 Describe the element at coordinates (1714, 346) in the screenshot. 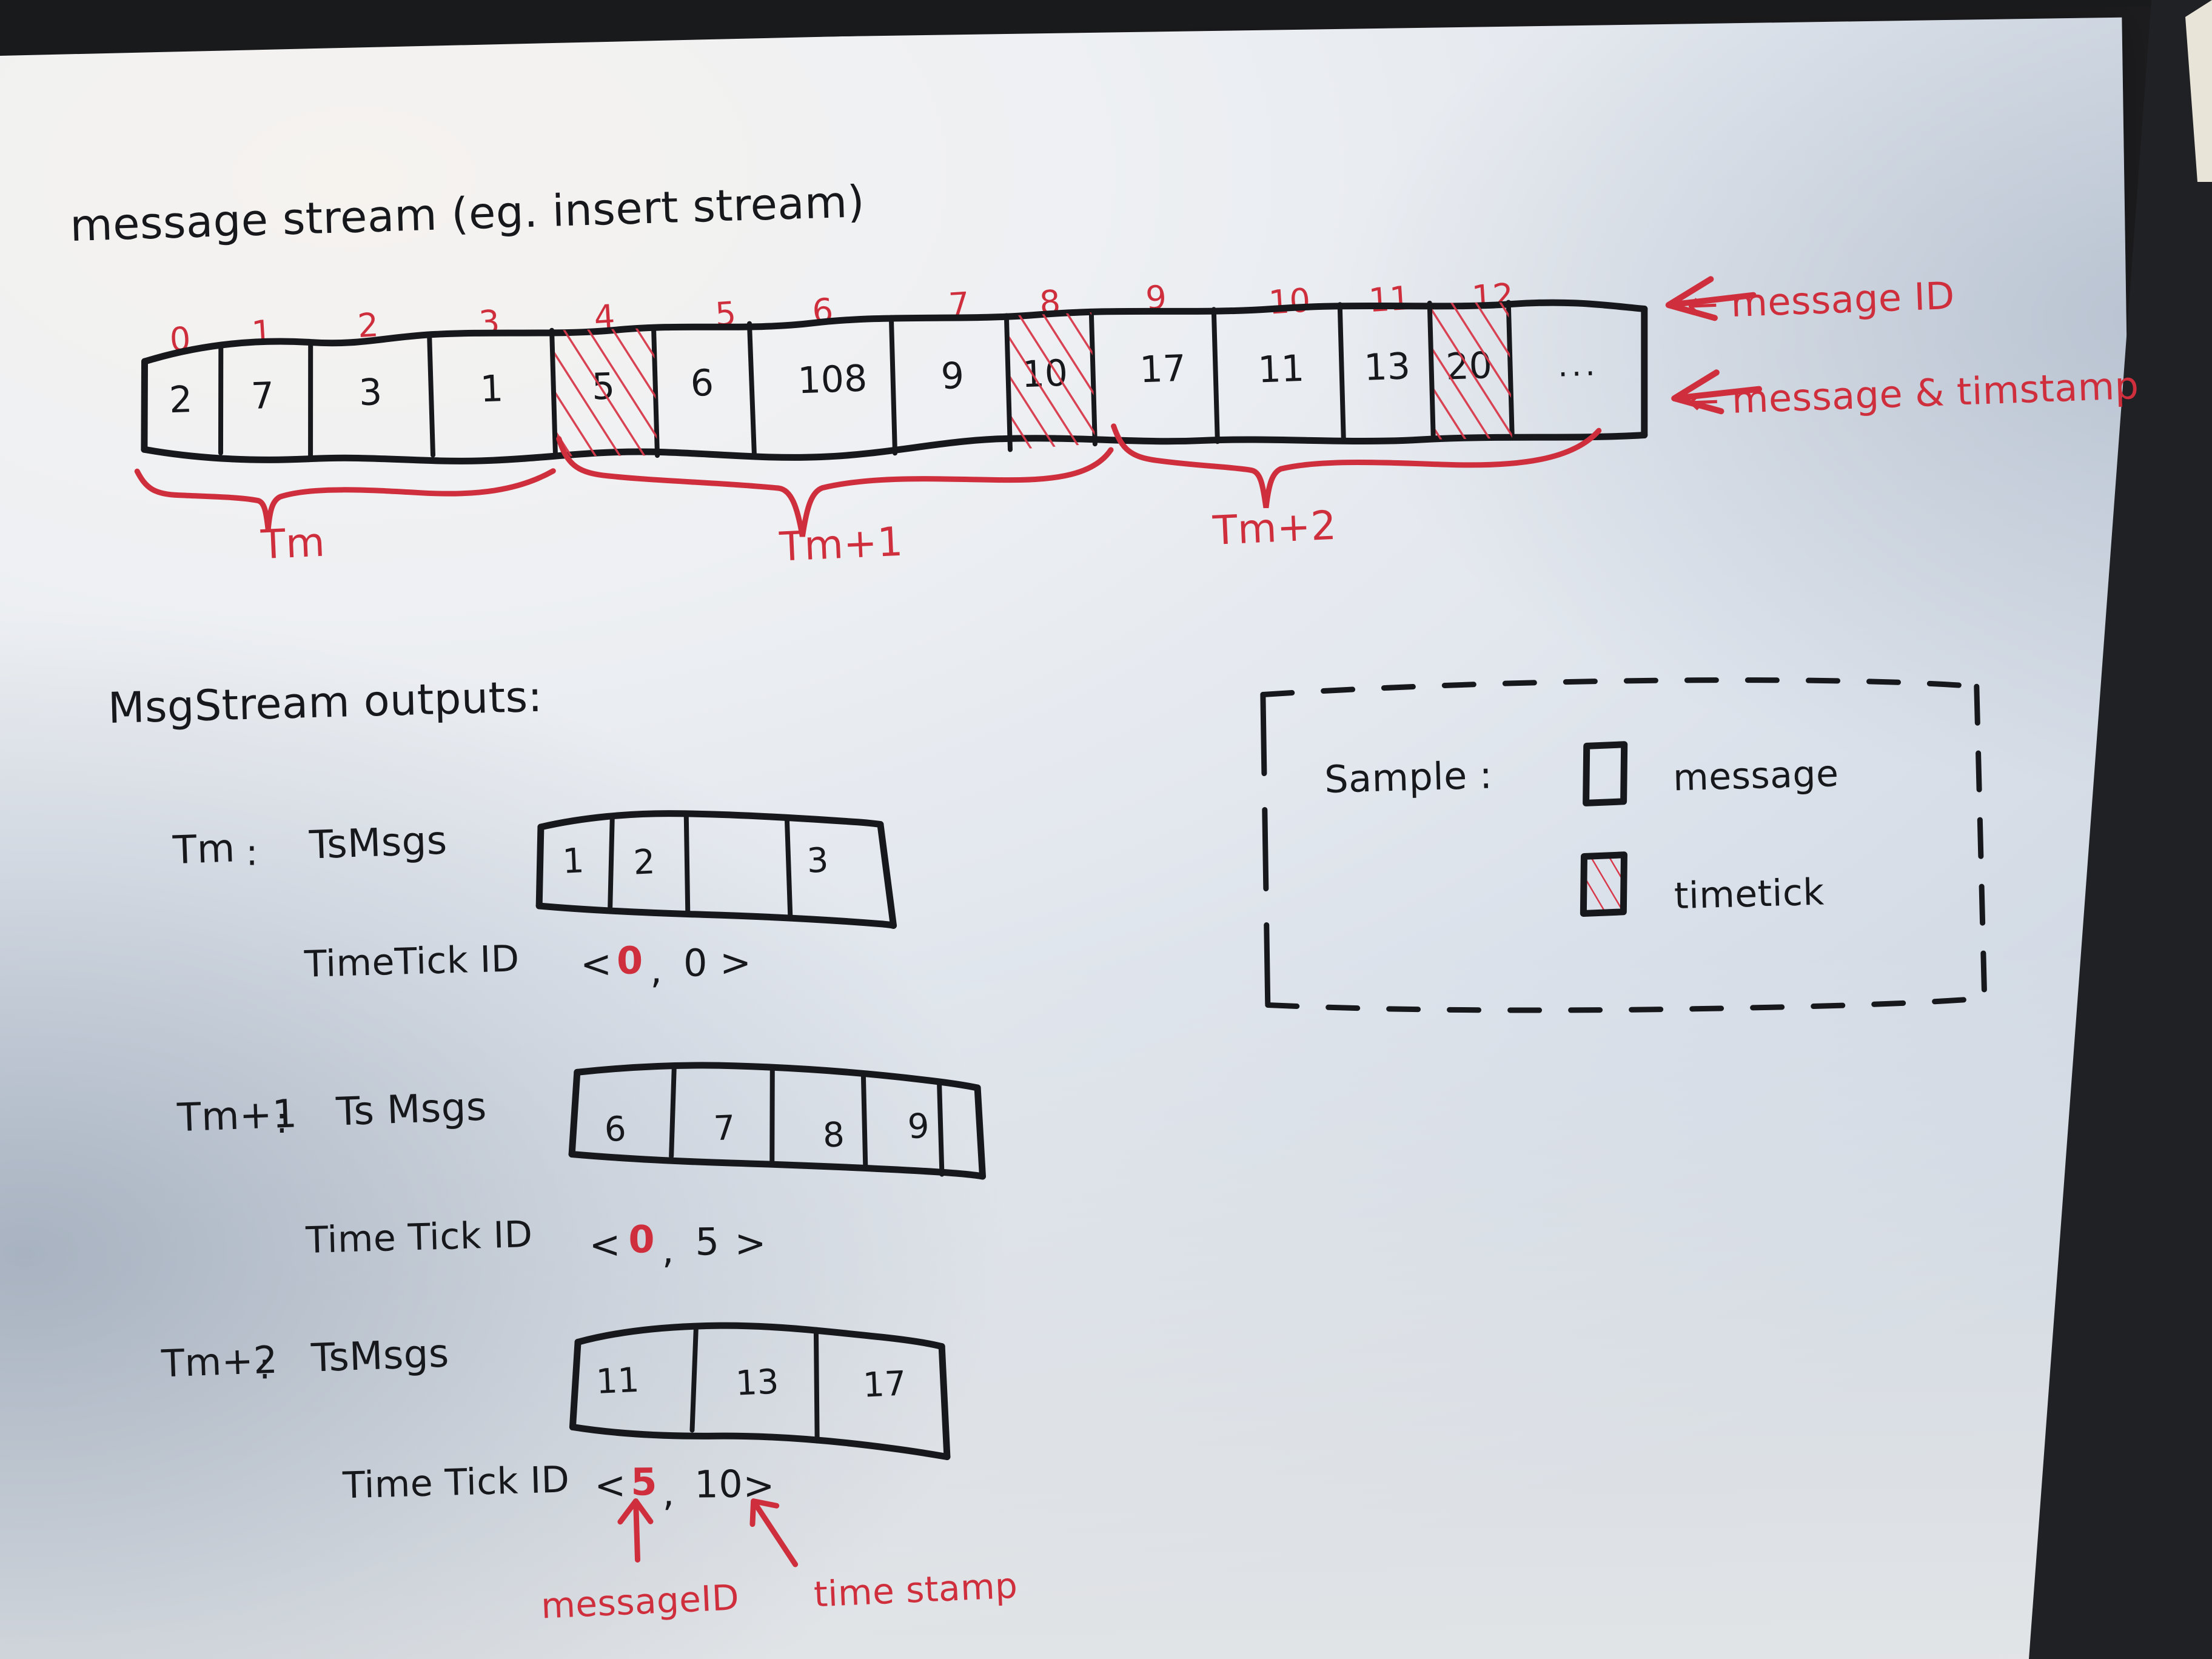

I see `stream-caption-arrows` at that location.